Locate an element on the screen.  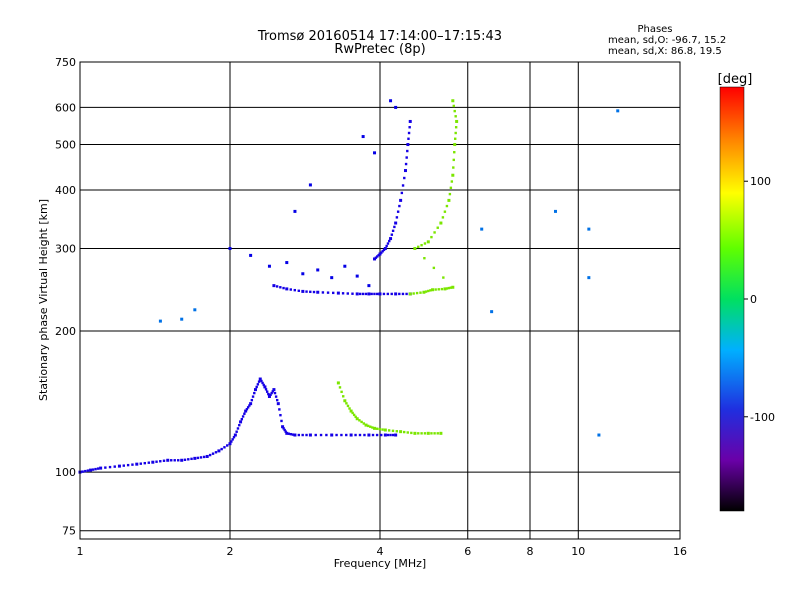
colorbar is located at coordinates (732, 299).